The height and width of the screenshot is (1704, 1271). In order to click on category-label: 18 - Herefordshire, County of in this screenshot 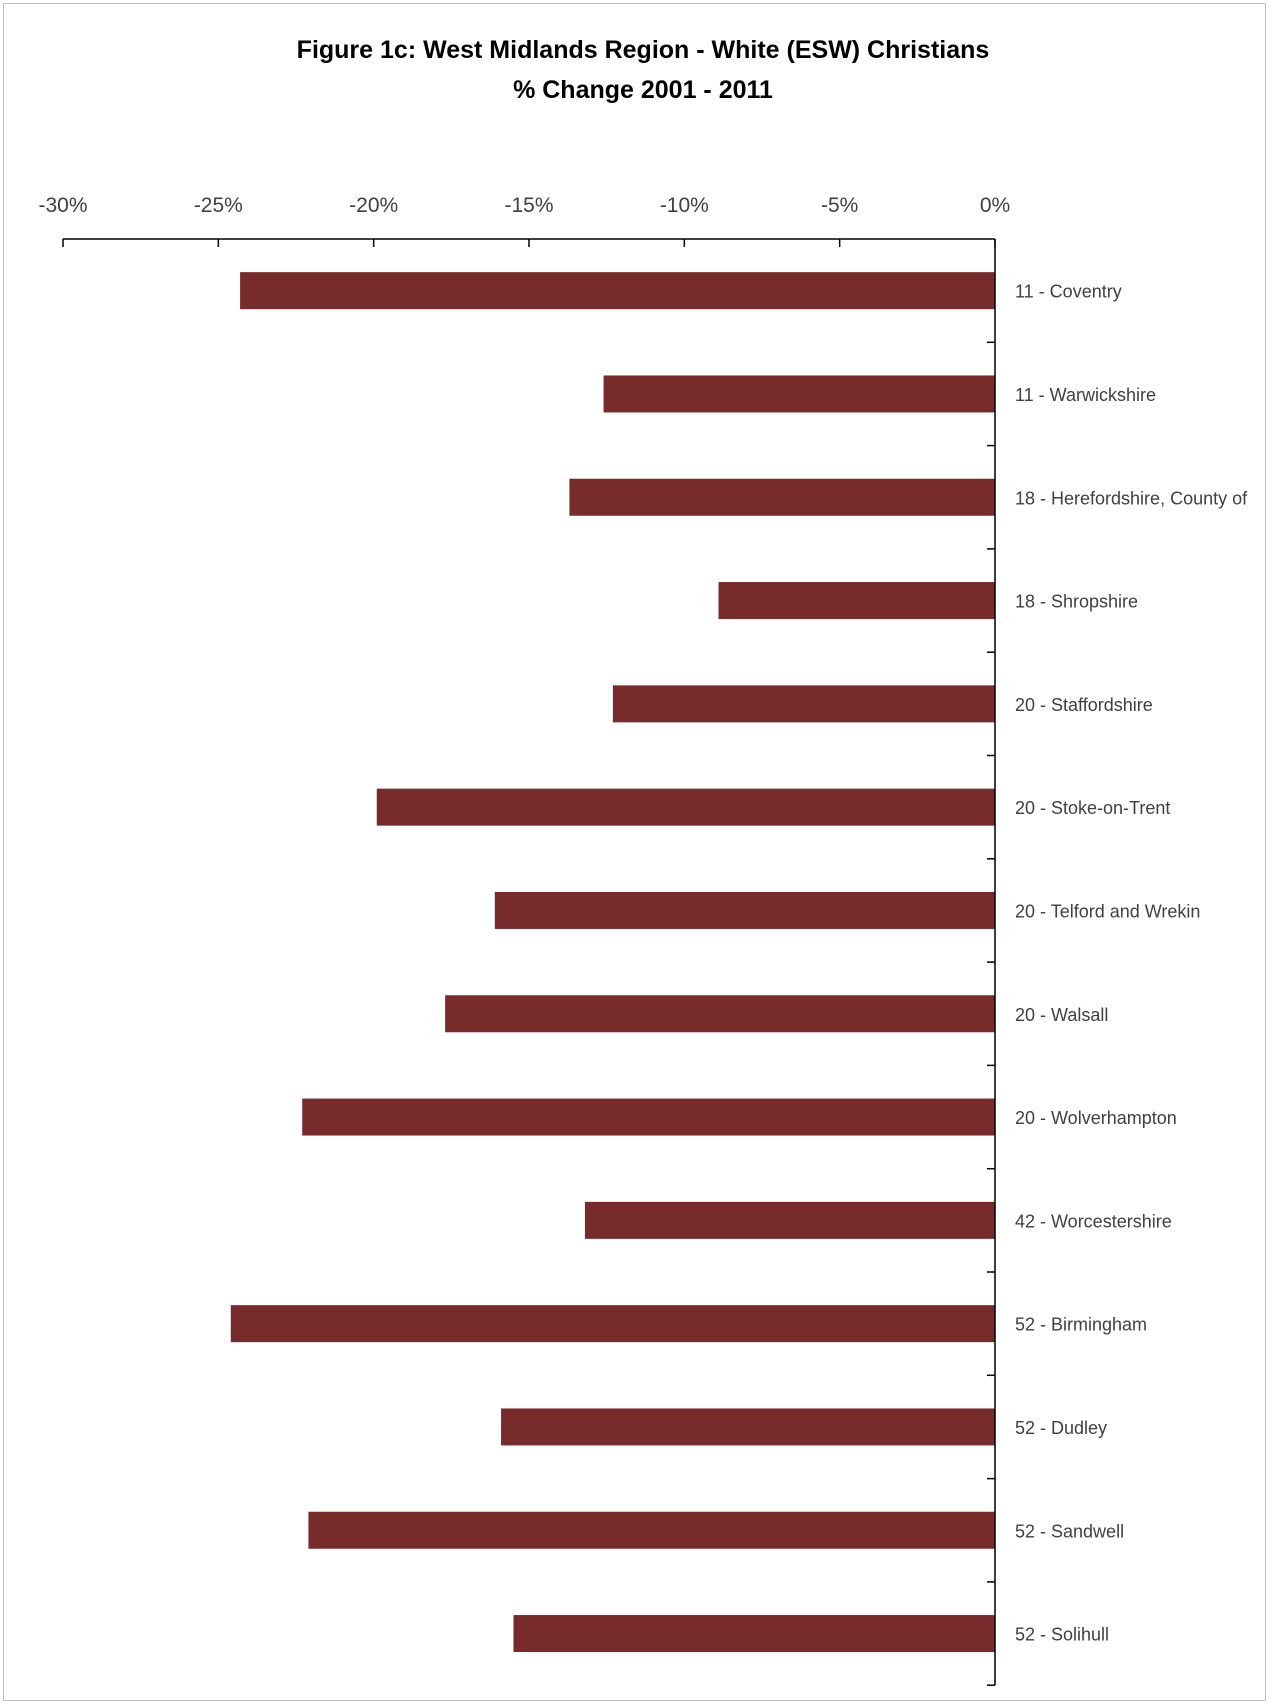, I will do `click(1131, 498)`.